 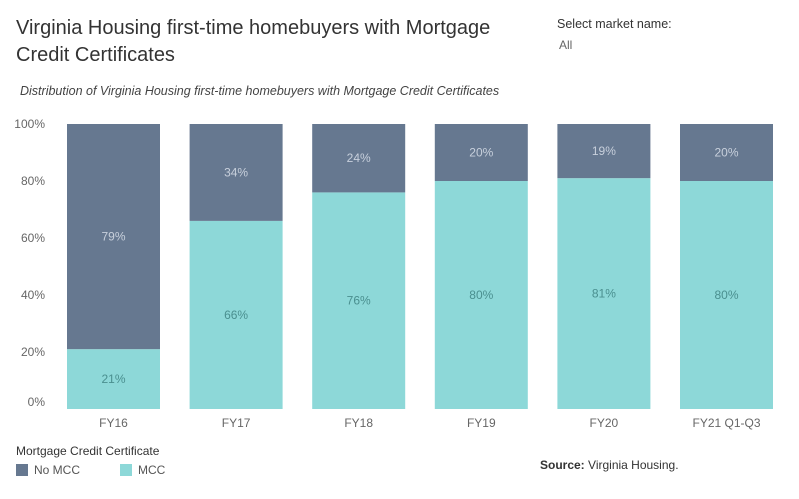 I want to click on x-category-label: FY17, so click(x=236, y=423).